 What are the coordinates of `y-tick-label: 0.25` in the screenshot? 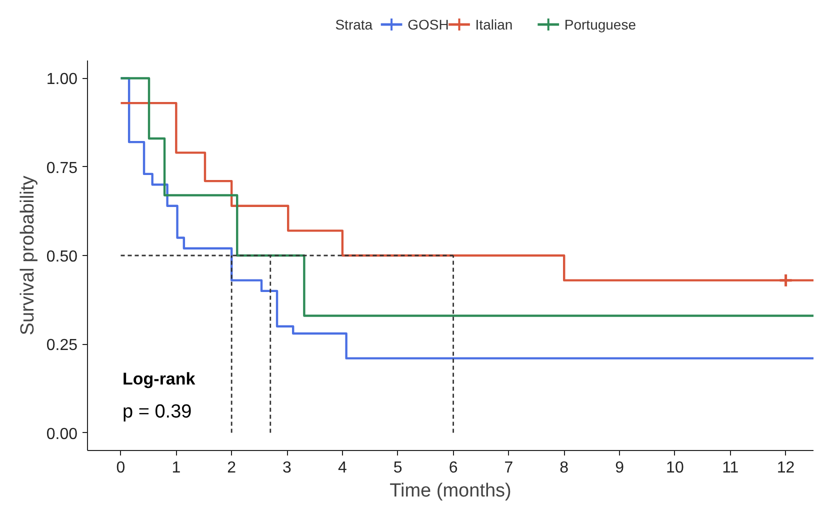 It's located at (62, 345).